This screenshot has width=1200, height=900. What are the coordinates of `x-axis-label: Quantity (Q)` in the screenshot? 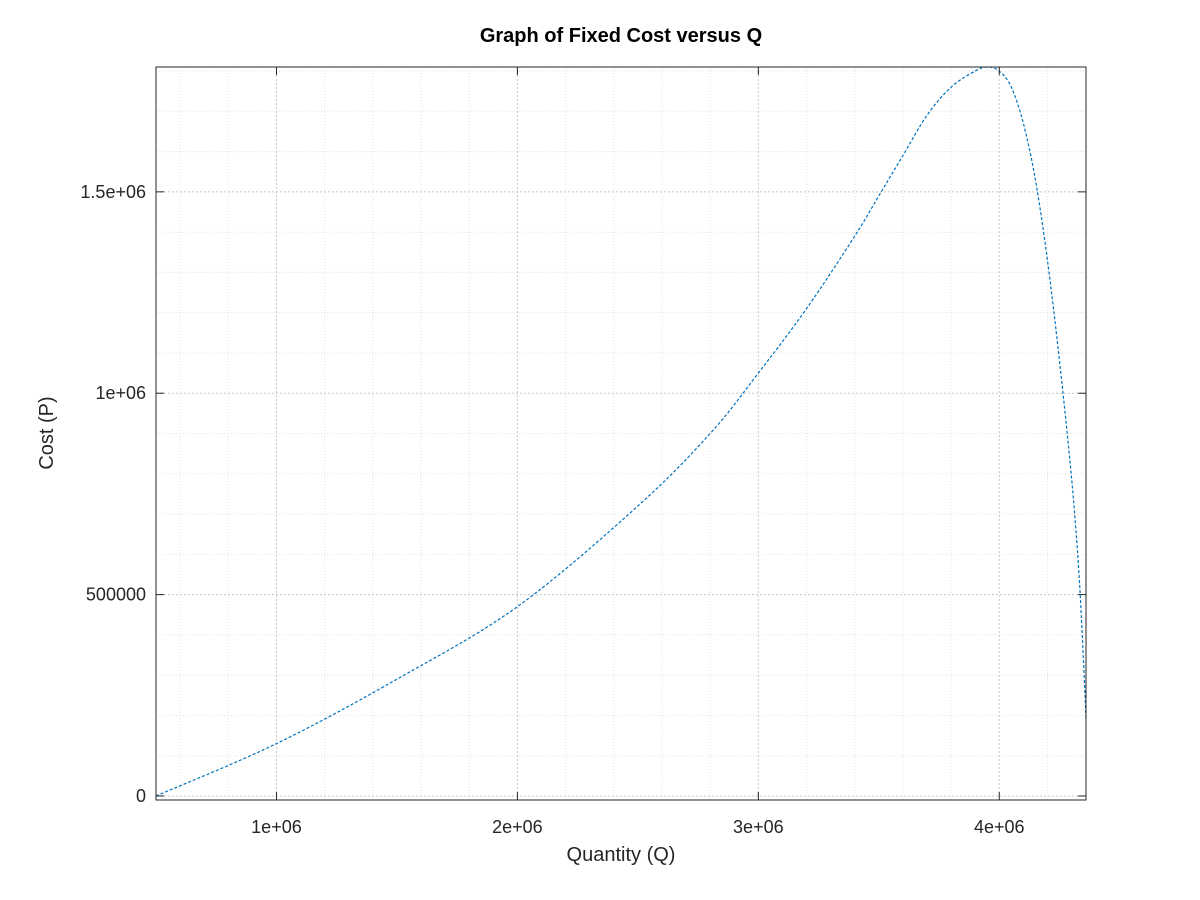 It's located at (621, 855).